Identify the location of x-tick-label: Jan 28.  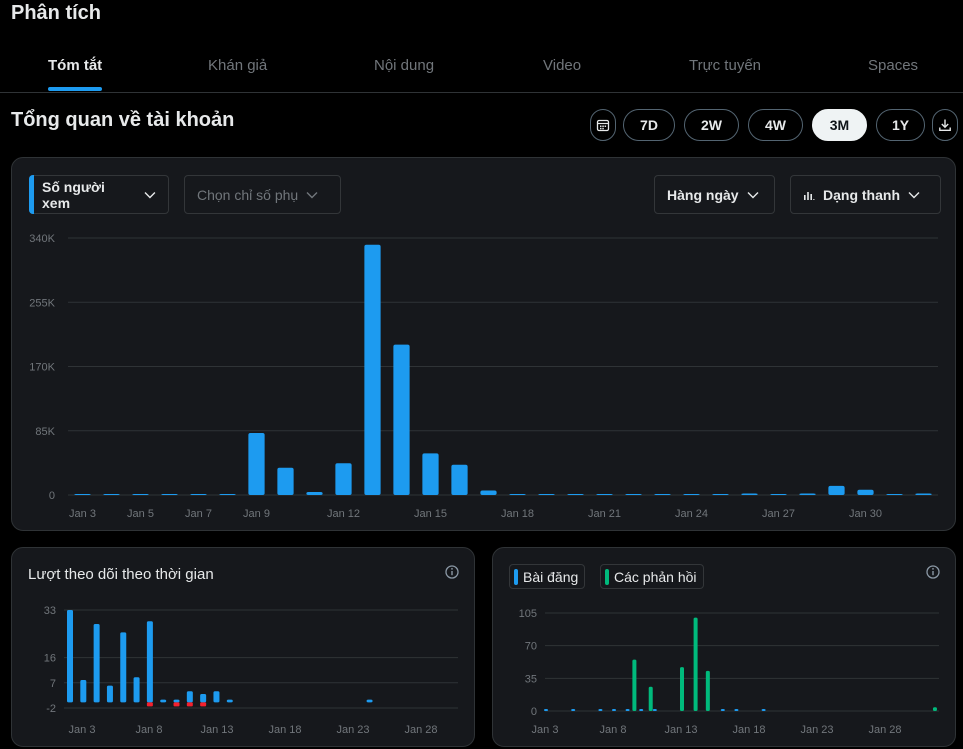
(884, 730).